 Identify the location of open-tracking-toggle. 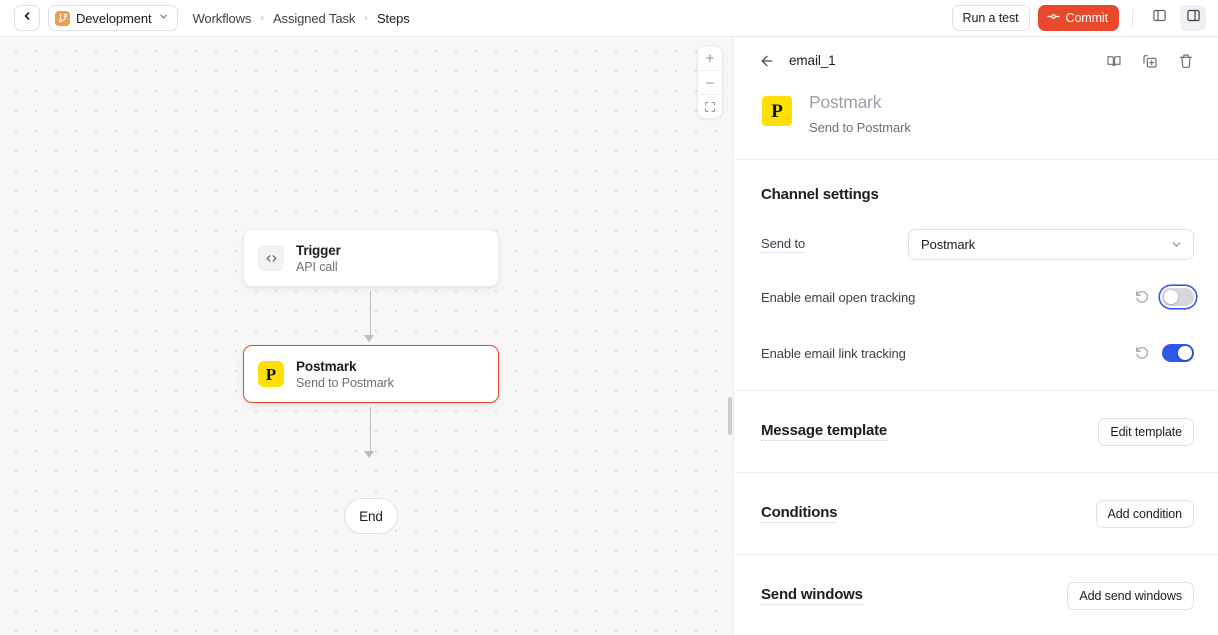
(1178, 297).